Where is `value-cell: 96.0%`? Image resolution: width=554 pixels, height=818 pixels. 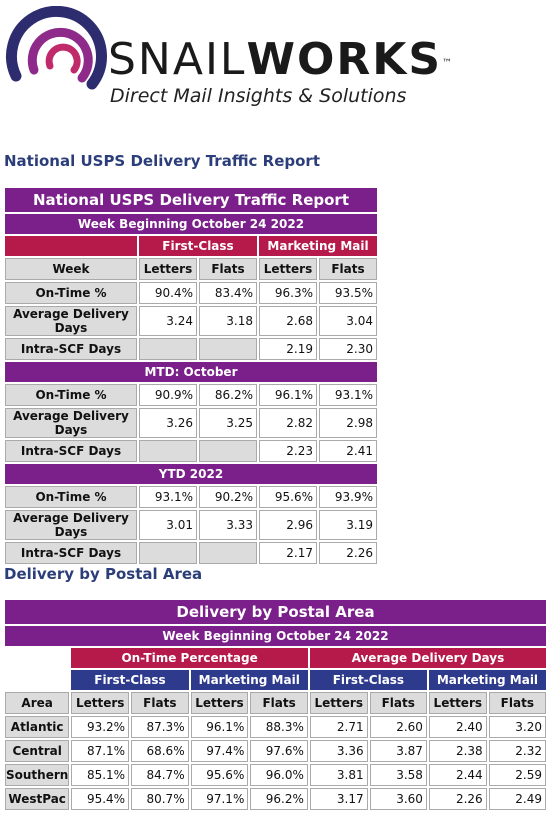
value-cell: 96.0% is located at coordinates (279, 775).